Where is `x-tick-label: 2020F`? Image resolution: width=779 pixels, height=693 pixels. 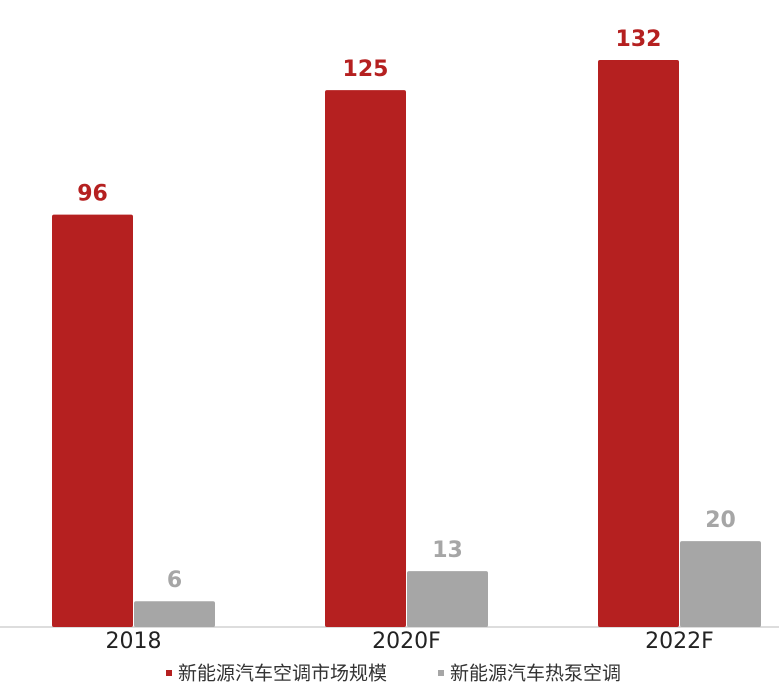 x-tick-label: 2020F is located at coordinates (406, 641).